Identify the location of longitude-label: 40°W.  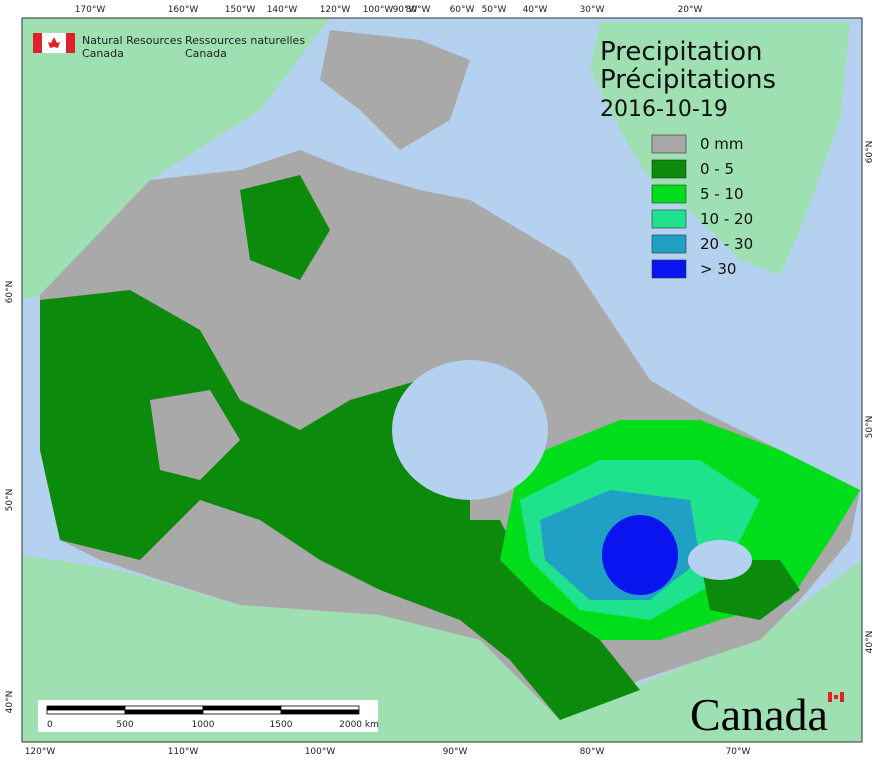
(535, 10).